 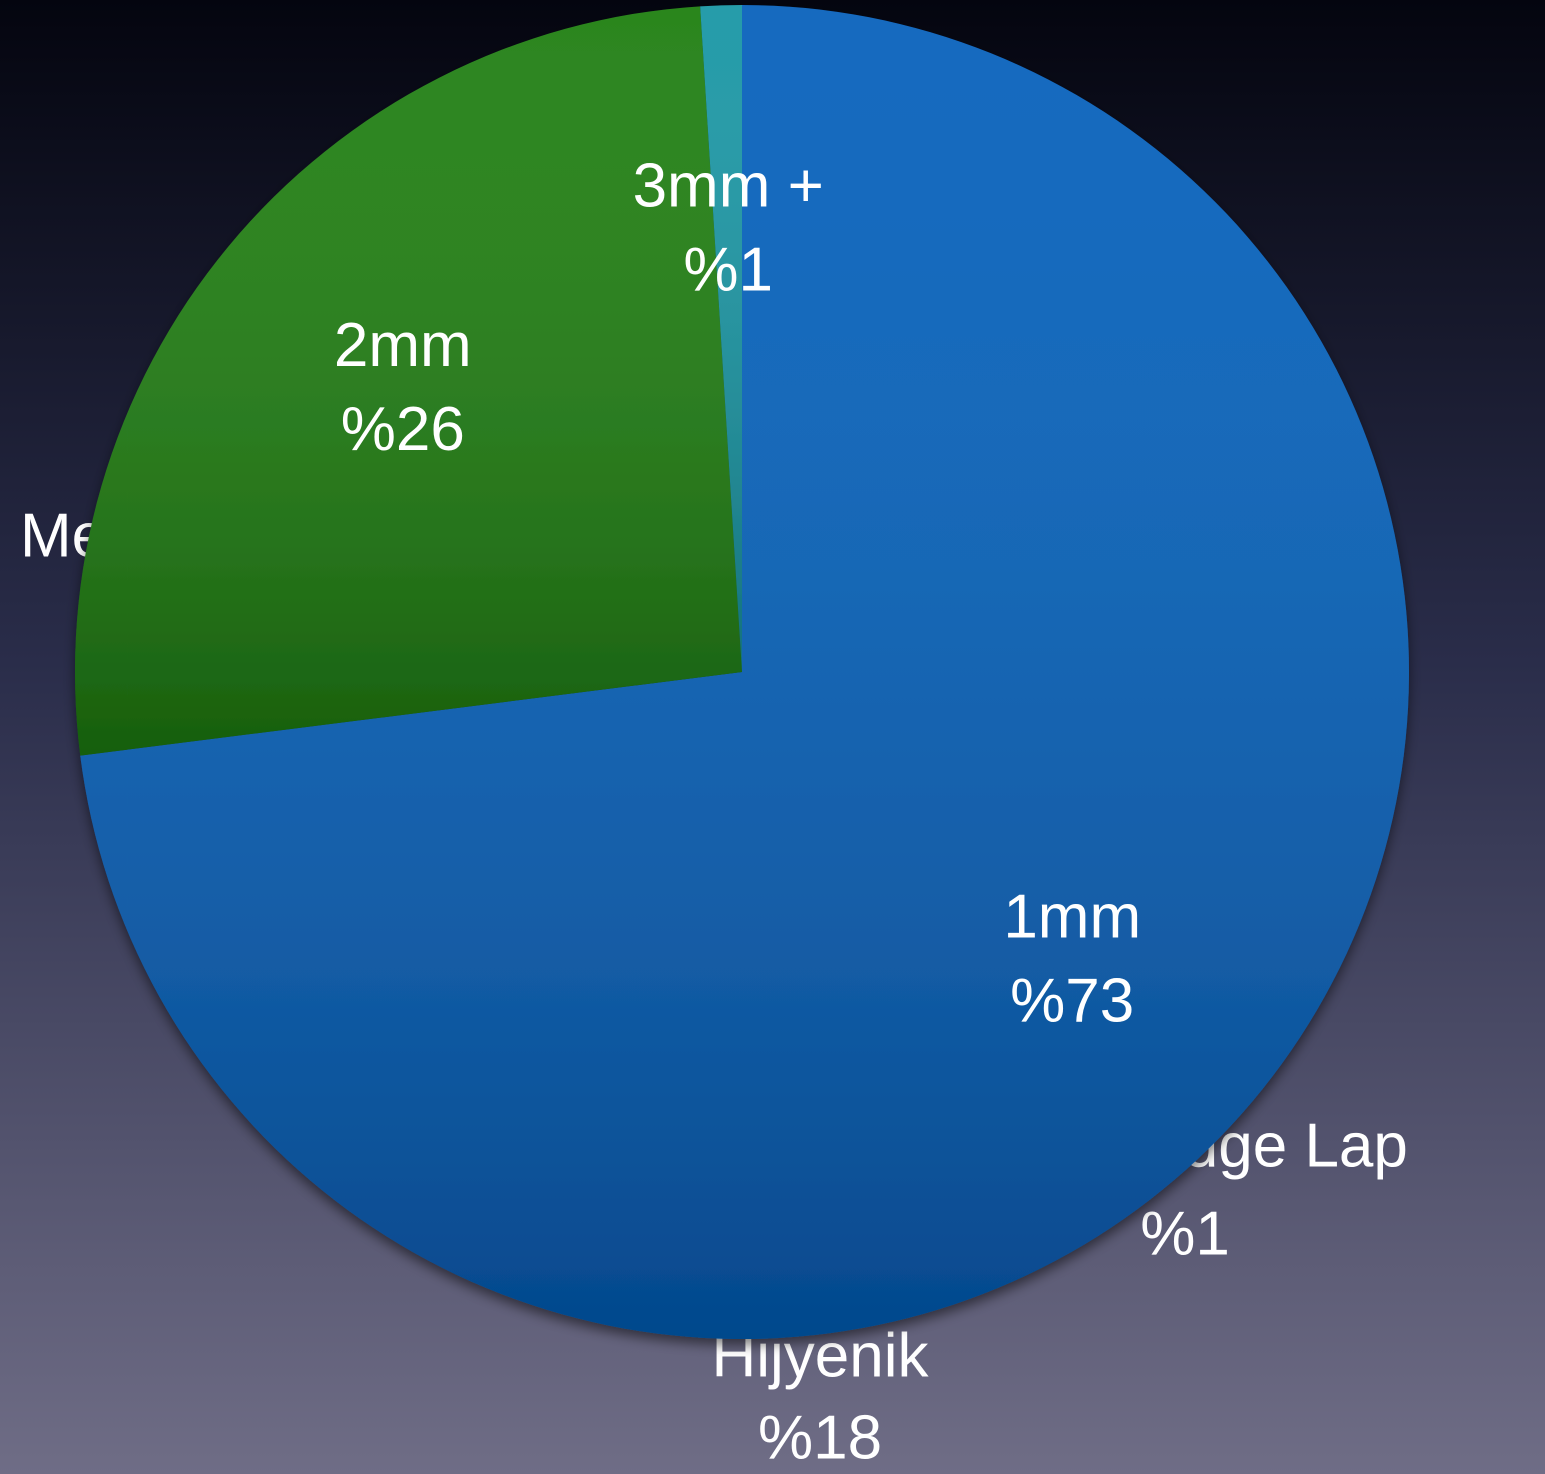 I want to click on slice-value-label: %26, so click(x=403, y=429).